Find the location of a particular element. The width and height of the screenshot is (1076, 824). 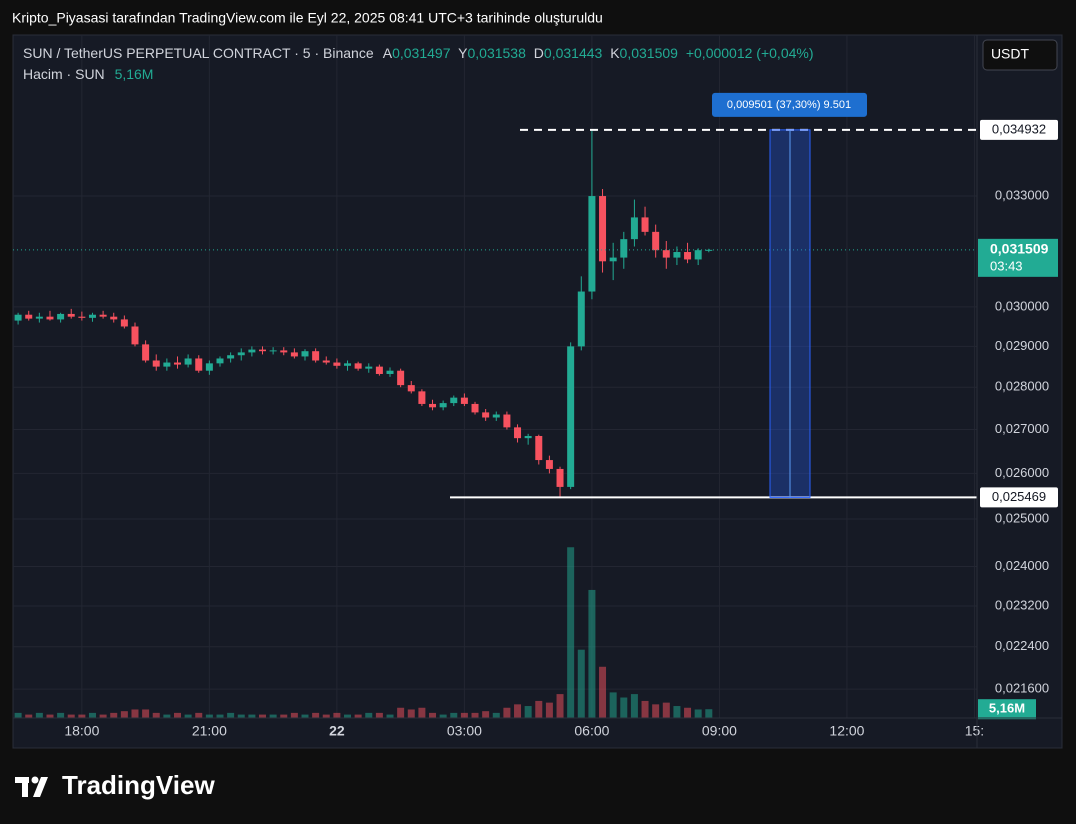

x-tick-label: 09:00 is located at coordinates (719, 731).